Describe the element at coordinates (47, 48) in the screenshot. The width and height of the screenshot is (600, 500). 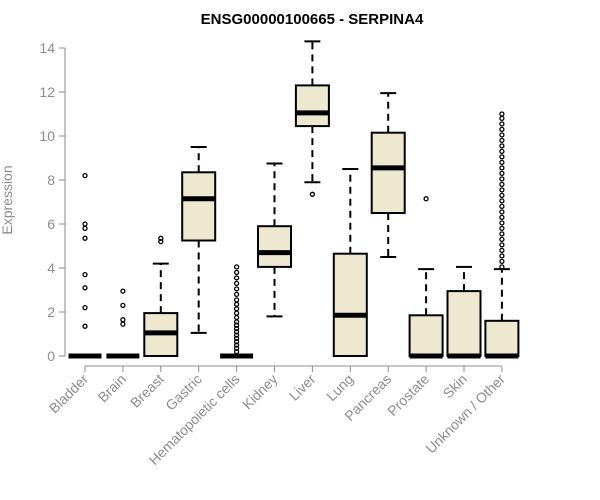
I see `y-tick-label: 14` at that location.